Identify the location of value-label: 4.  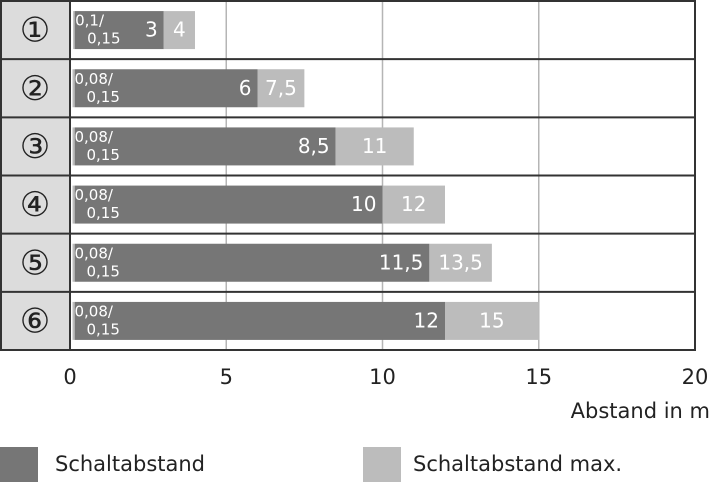
(179, 30).